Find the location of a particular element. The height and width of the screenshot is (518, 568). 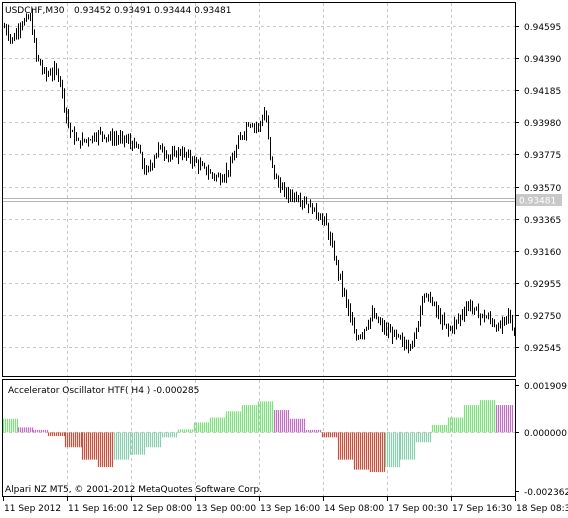

indicator-tick-label: 0.000000 is located at coordinates (545, 434).